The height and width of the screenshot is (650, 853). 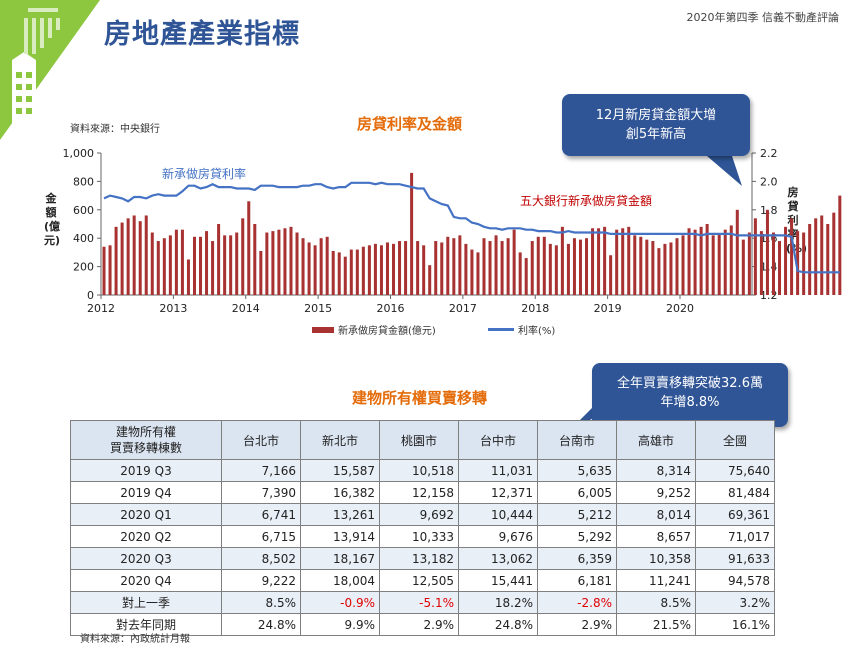 What do you see at coordinates (261, 624) in the screenshot?
I see `table-cell: 24.8%` at bounding box center [261, 624].